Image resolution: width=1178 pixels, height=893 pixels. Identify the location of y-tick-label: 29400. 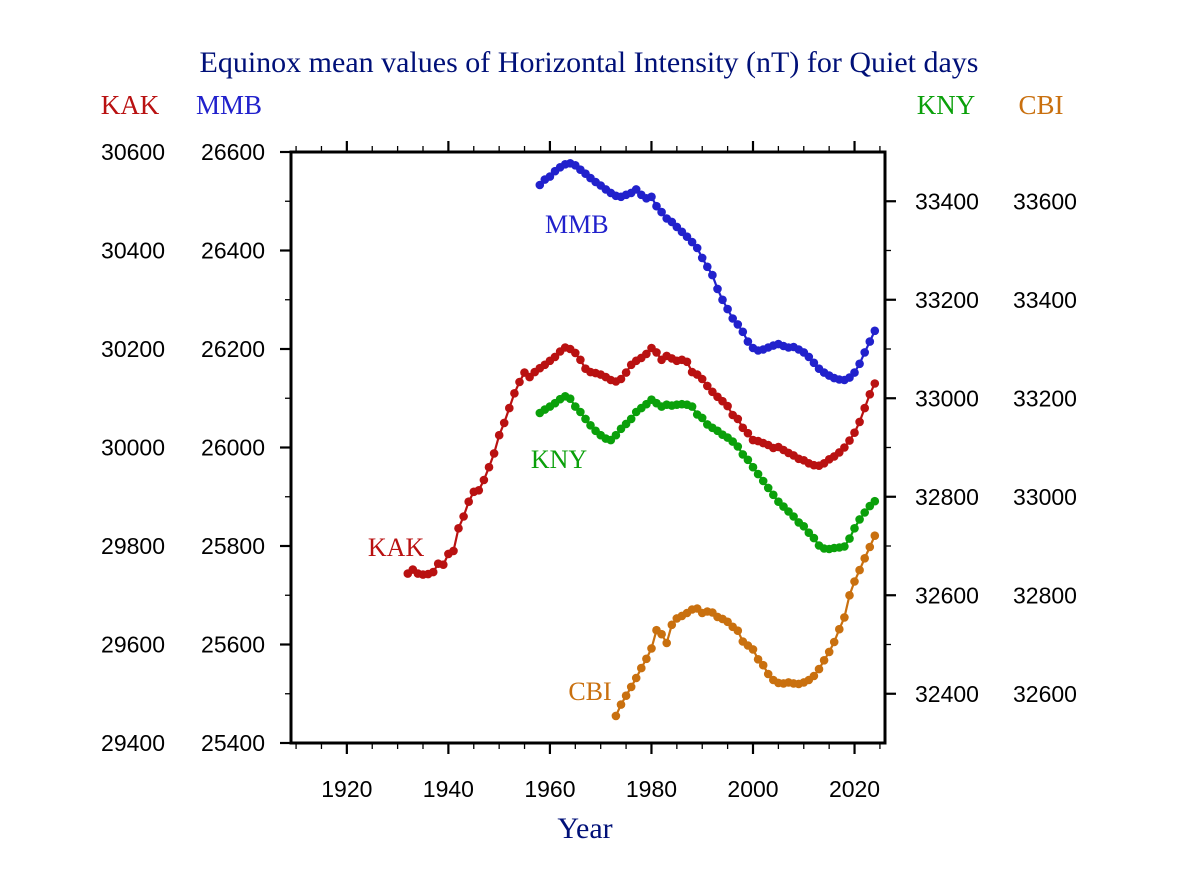
(133, 743).